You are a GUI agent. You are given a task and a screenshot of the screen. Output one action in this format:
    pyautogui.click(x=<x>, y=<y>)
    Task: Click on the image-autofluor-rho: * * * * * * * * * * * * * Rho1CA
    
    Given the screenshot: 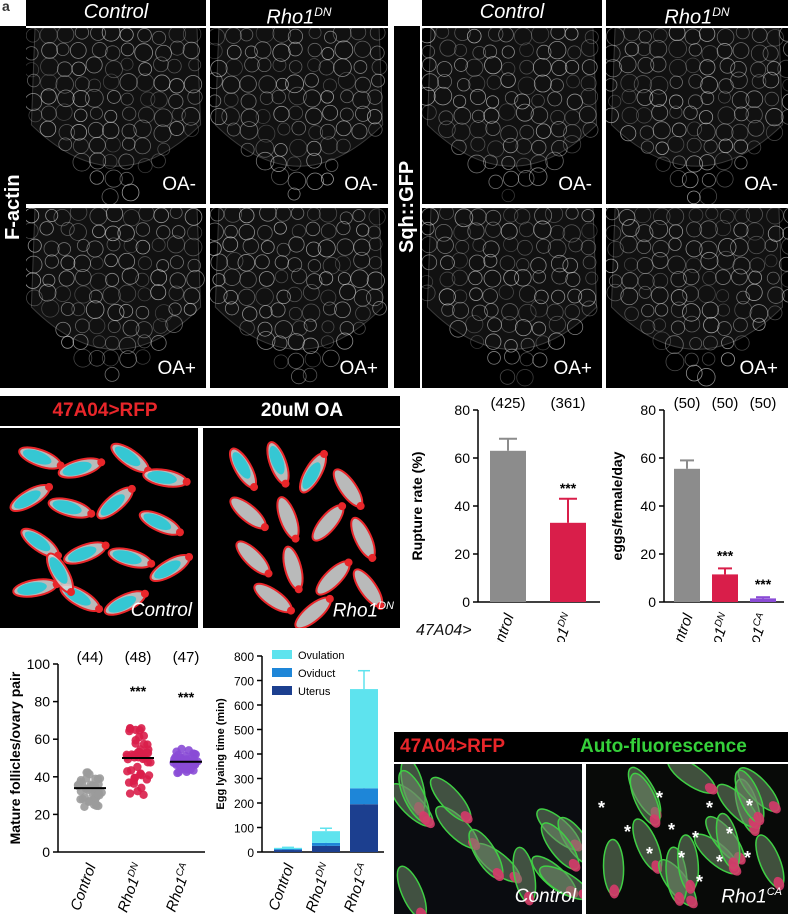 What is the action you would take?
    pyautogui.click(x=687, y=839)
    